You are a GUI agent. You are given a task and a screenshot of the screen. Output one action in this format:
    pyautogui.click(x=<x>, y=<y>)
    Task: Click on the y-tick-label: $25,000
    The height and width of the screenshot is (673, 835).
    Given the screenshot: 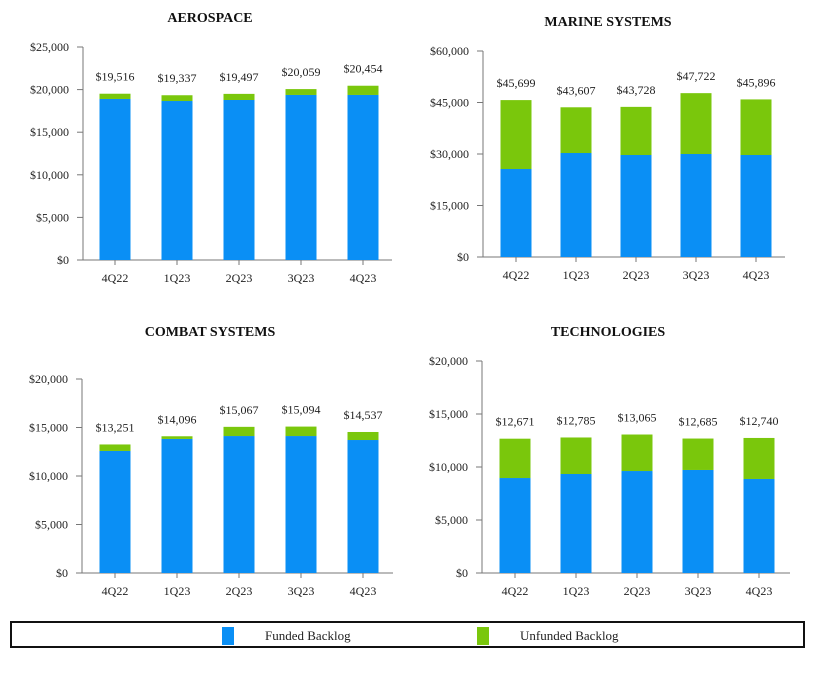 What is the action you would take?
    pyautogui.click(x=49, y=47)
    